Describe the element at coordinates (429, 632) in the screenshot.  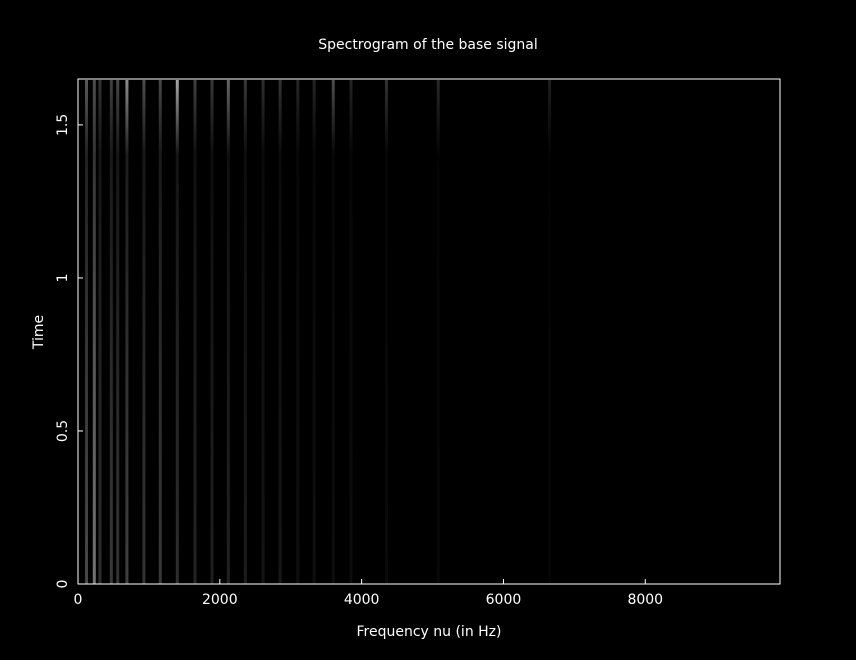
I see `x-axis-label: Frequency nu (in Hz)` at that location.